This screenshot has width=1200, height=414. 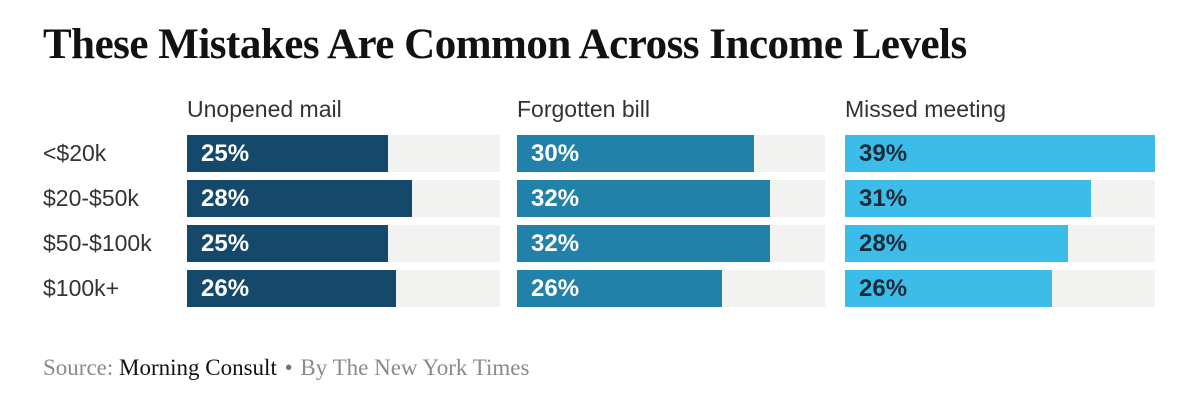 I want to click on bar-value-label: 30%, so click(x=555, y=153).